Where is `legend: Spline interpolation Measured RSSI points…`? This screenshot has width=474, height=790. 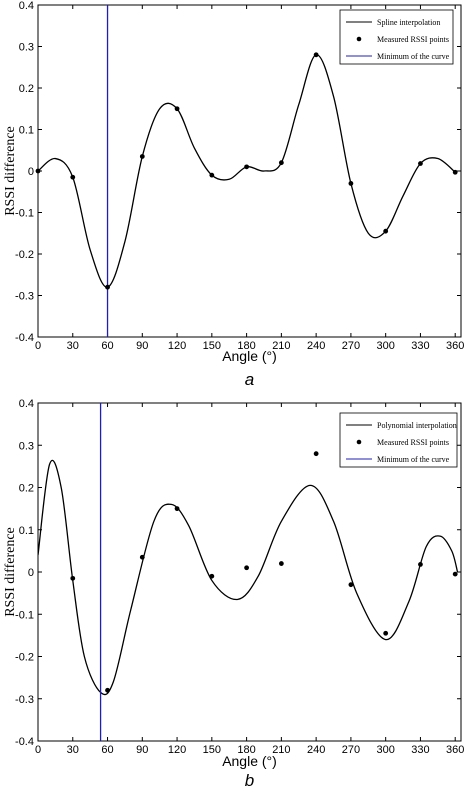
legend: Spline interpolation Measured RSSI points… is located at coordinates (396, 37).